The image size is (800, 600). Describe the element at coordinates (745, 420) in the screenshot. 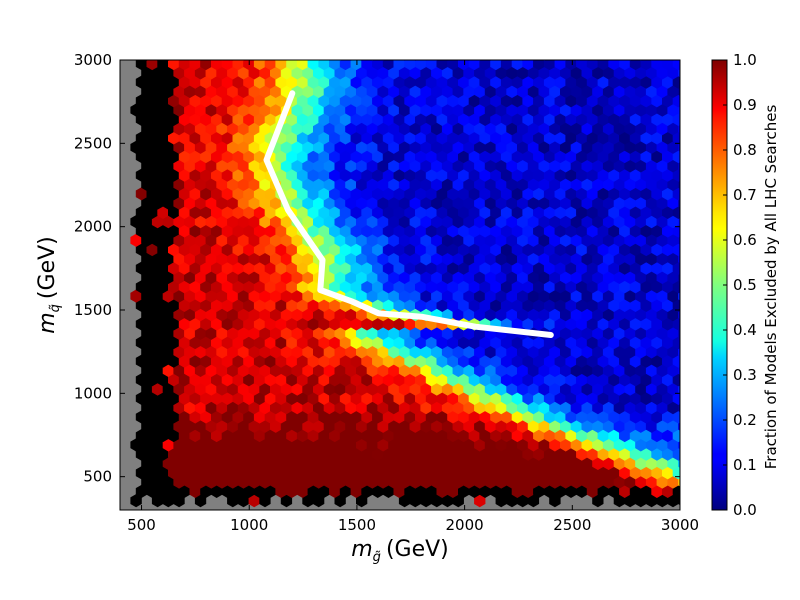

I see `colorbar-tick-label: 0.2` at that location.